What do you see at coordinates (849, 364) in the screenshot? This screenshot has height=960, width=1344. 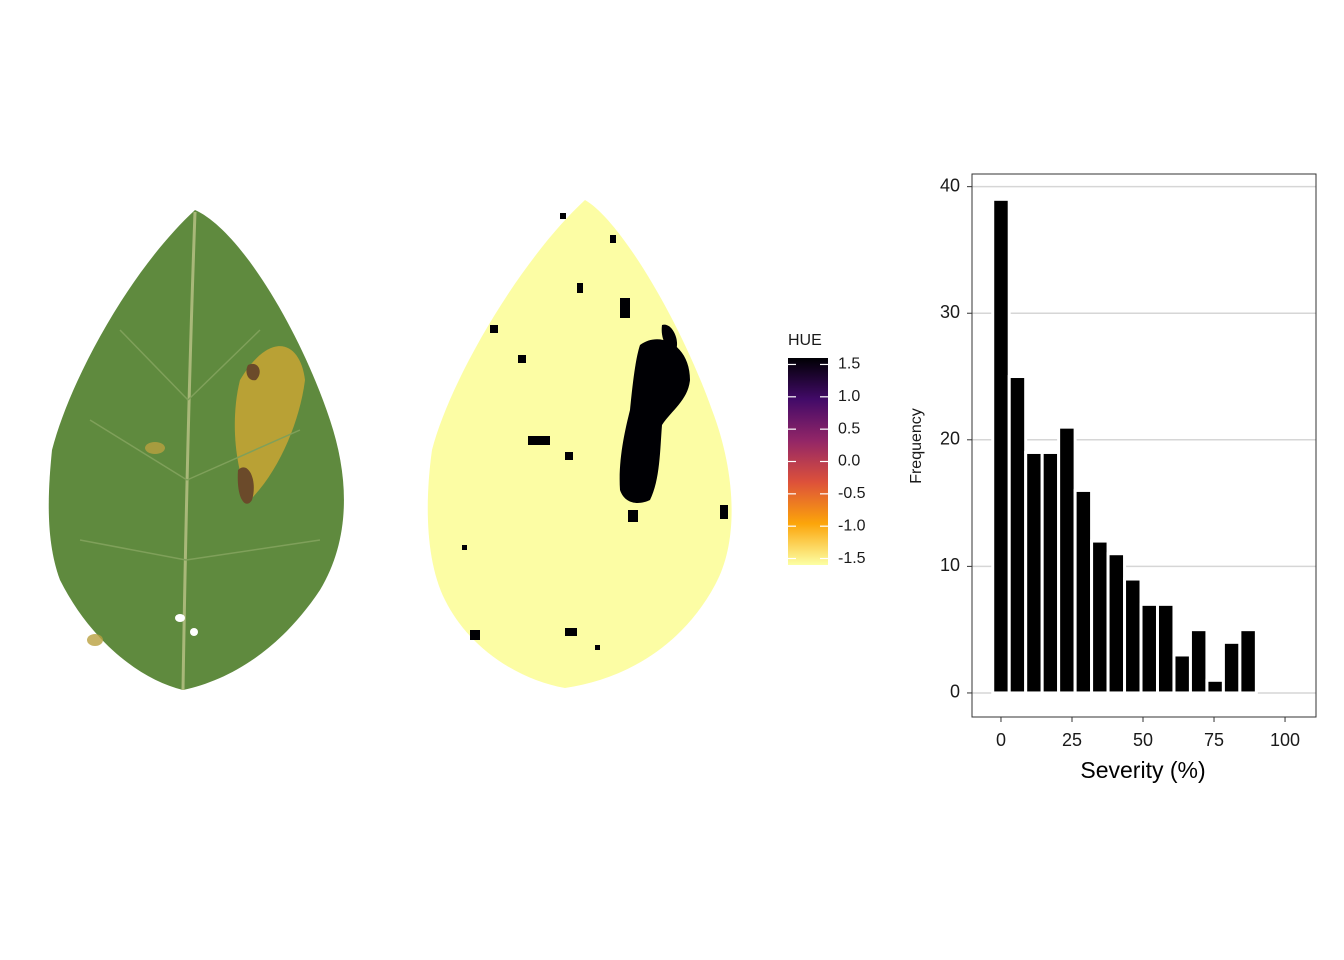 I see `colorbar-tick-label: 1.5` at bounding box center [849, 364].